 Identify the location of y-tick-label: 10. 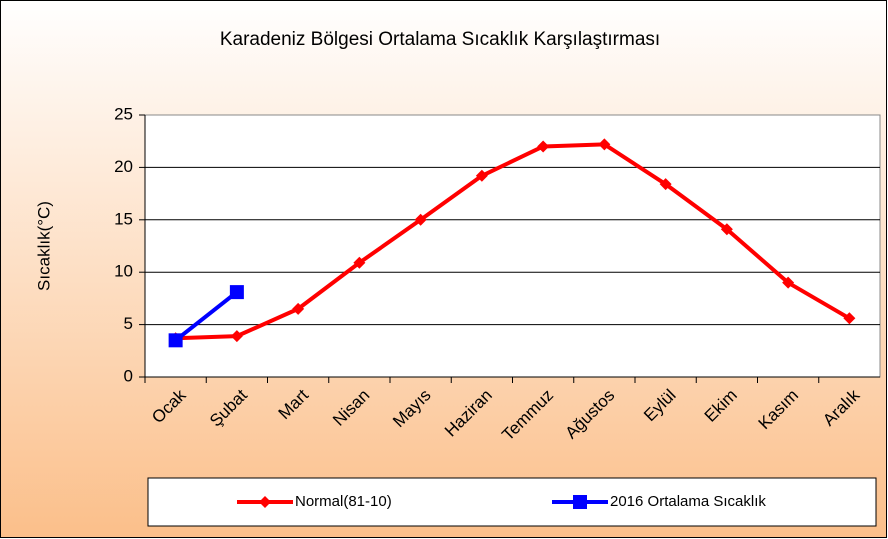
(123, 271).